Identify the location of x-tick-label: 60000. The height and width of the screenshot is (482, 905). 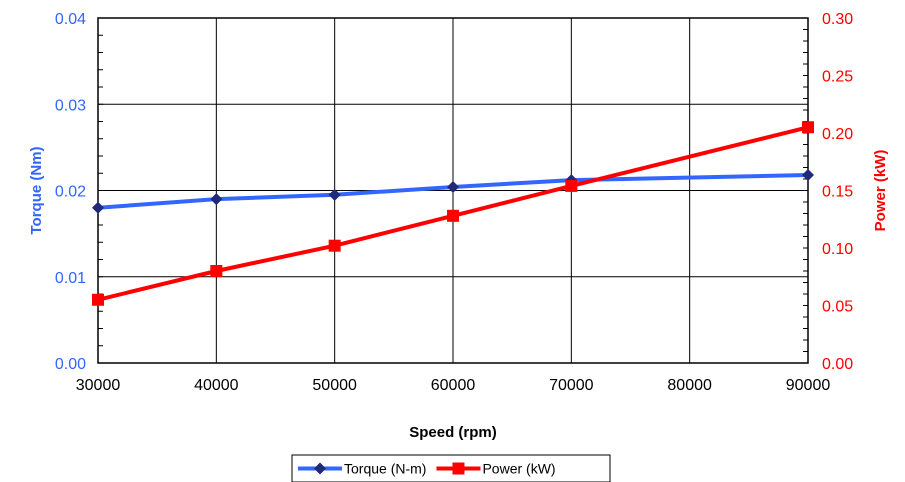
(453, 385).